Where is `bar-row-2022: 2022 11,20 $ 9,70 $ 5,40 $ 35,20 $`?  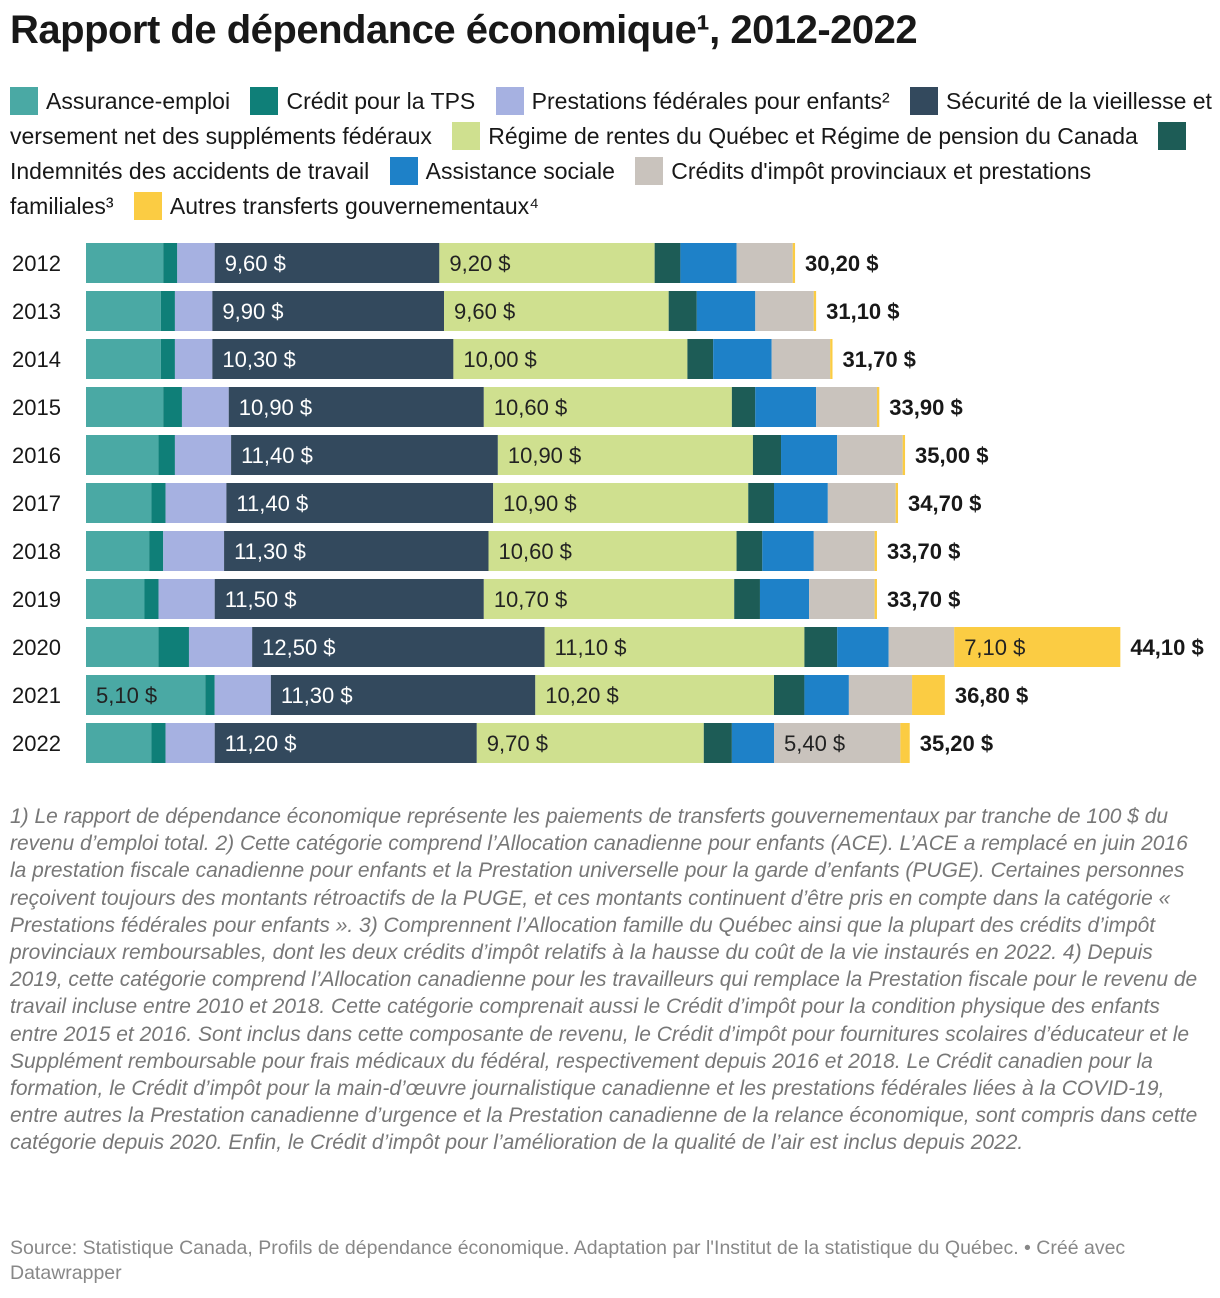
bar-row-2022: 2022 11,20 $ 9,70 $ 5,40 $ 35,20 $ is located at coordinates (502, 743).